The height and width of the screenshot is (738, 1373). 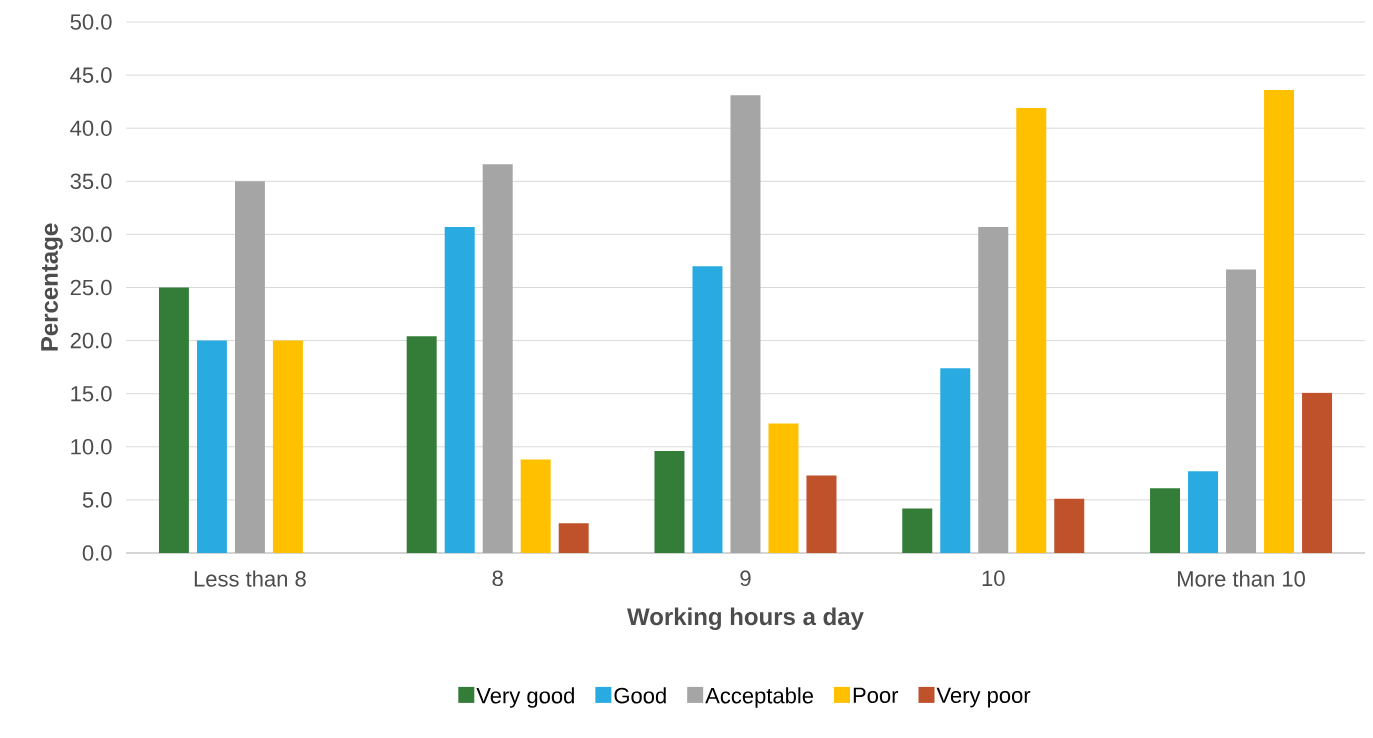 What do you see at coordinates (91, 287) in the screenshot?
I see `y-tick-label: 25.0` at bounding box center [91, 287].